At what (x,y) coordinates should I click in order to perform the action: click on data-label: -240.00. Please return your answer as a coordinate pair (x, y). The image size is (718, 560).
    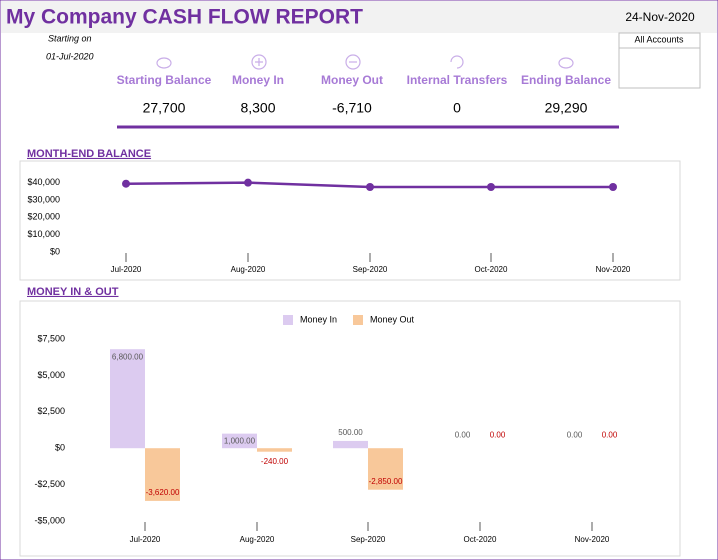
    Looking at the image, I should click on (275, 461).